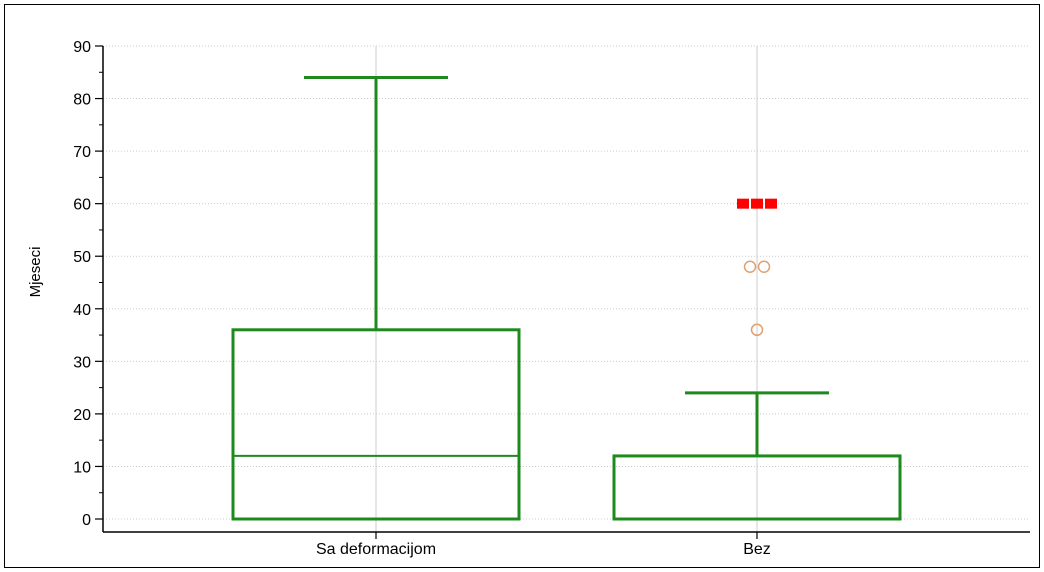  Describe the element at coordinates (82, 100) in the screenshot. I see `y-tick-label-80: 80` at that location.